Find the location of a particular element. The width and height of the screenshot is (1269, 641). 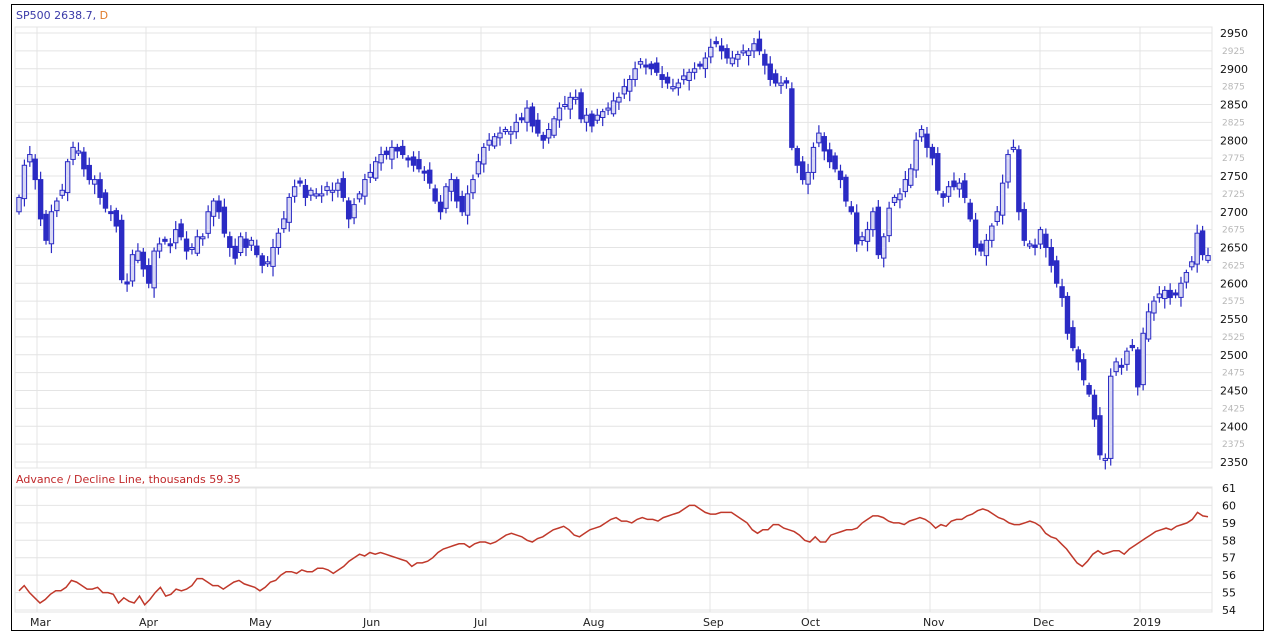

month-label: Jun is located at coordinates (371, 622).